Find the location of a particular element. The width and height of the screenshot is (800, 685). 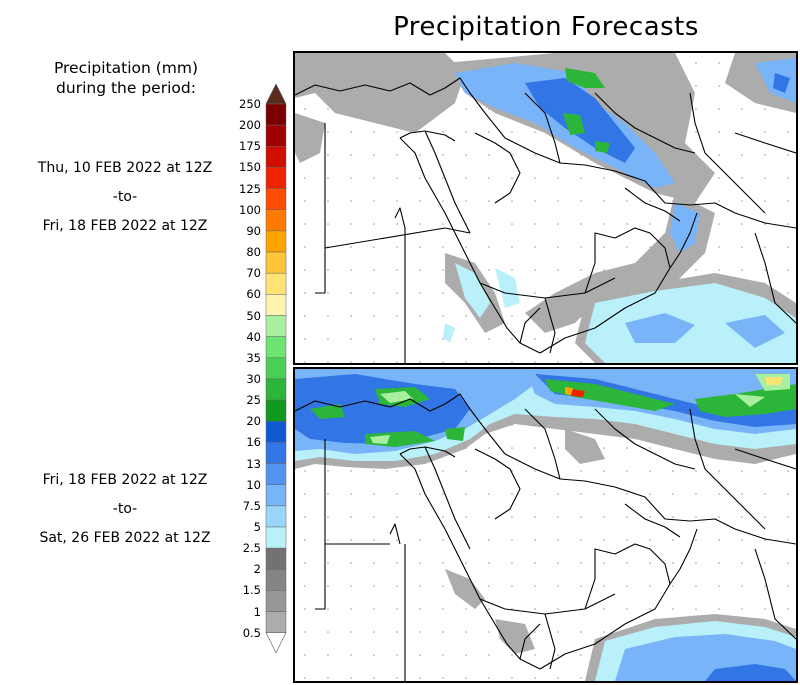

scale-tick-label: 40 is located at coordinates (253, 336).